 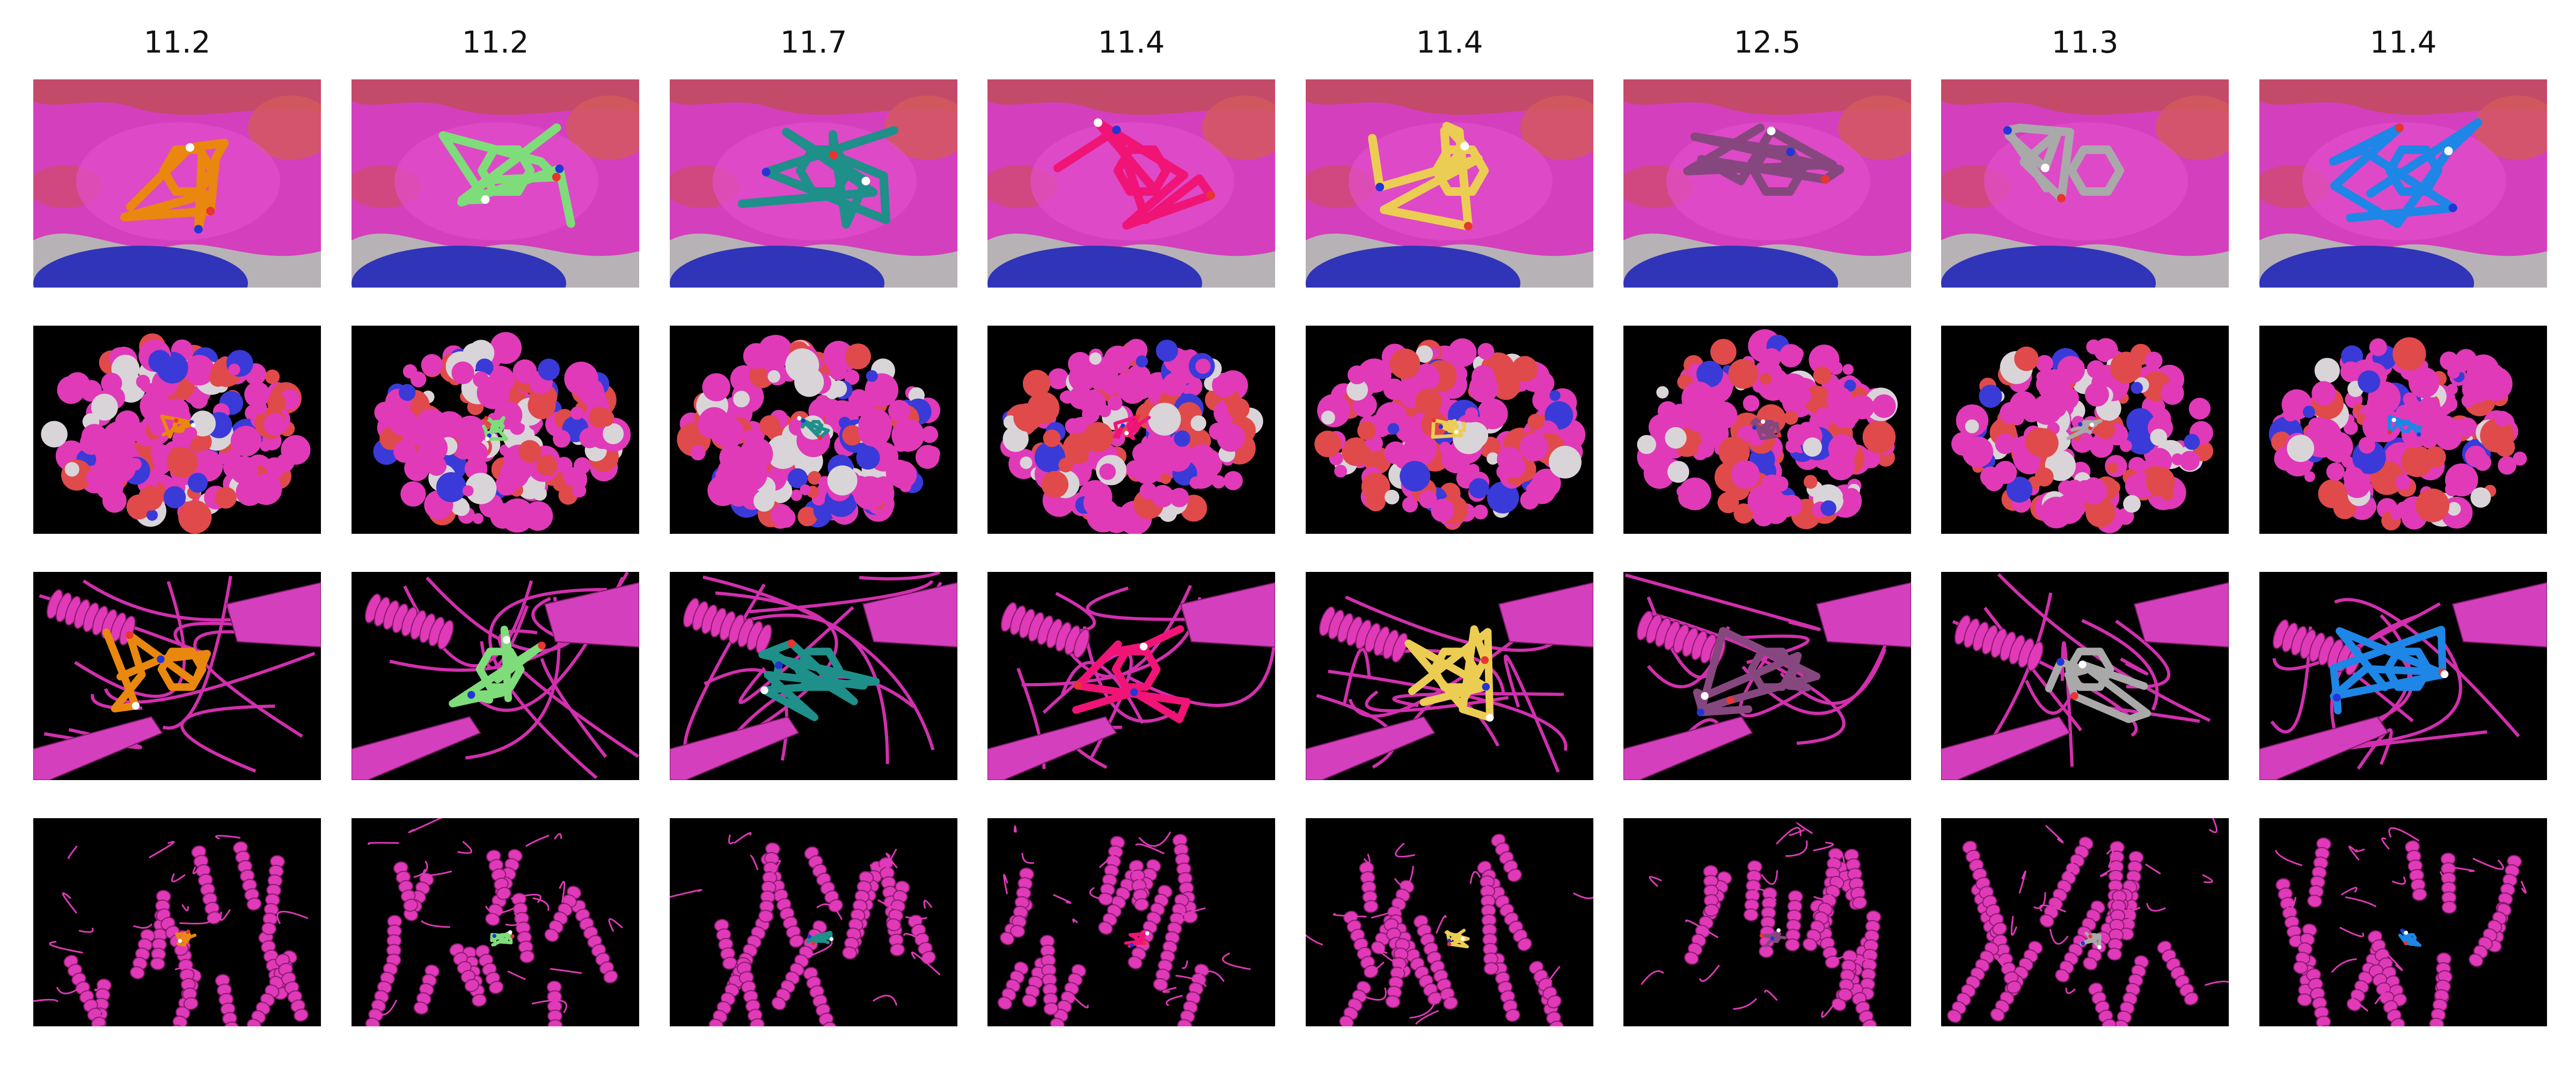 What do you see at coordinates (2085, 42) in the screenshot?
I see `docking-score-label: 11.3` at bounding box center [2085, 42].